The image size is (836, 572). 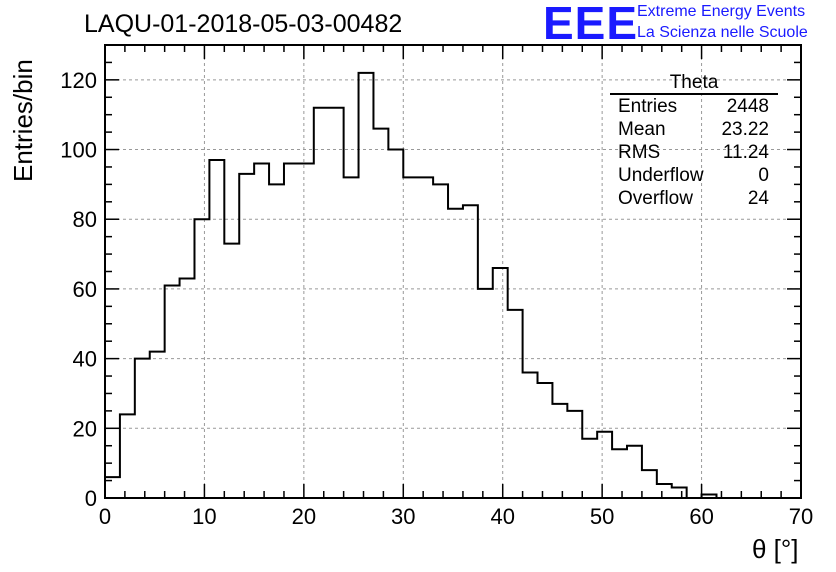 What do you see at coordinates (105, 516) in the screenshot?
I see `x-tick-label: 0` at bounding box center [105, 516].